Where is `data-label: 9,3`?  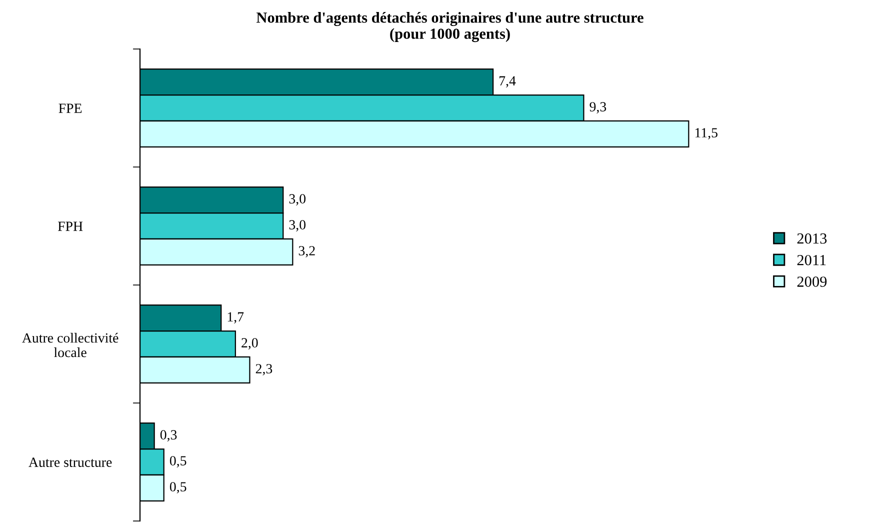
data-label: 9,3 is located at coordinates (598, 108).